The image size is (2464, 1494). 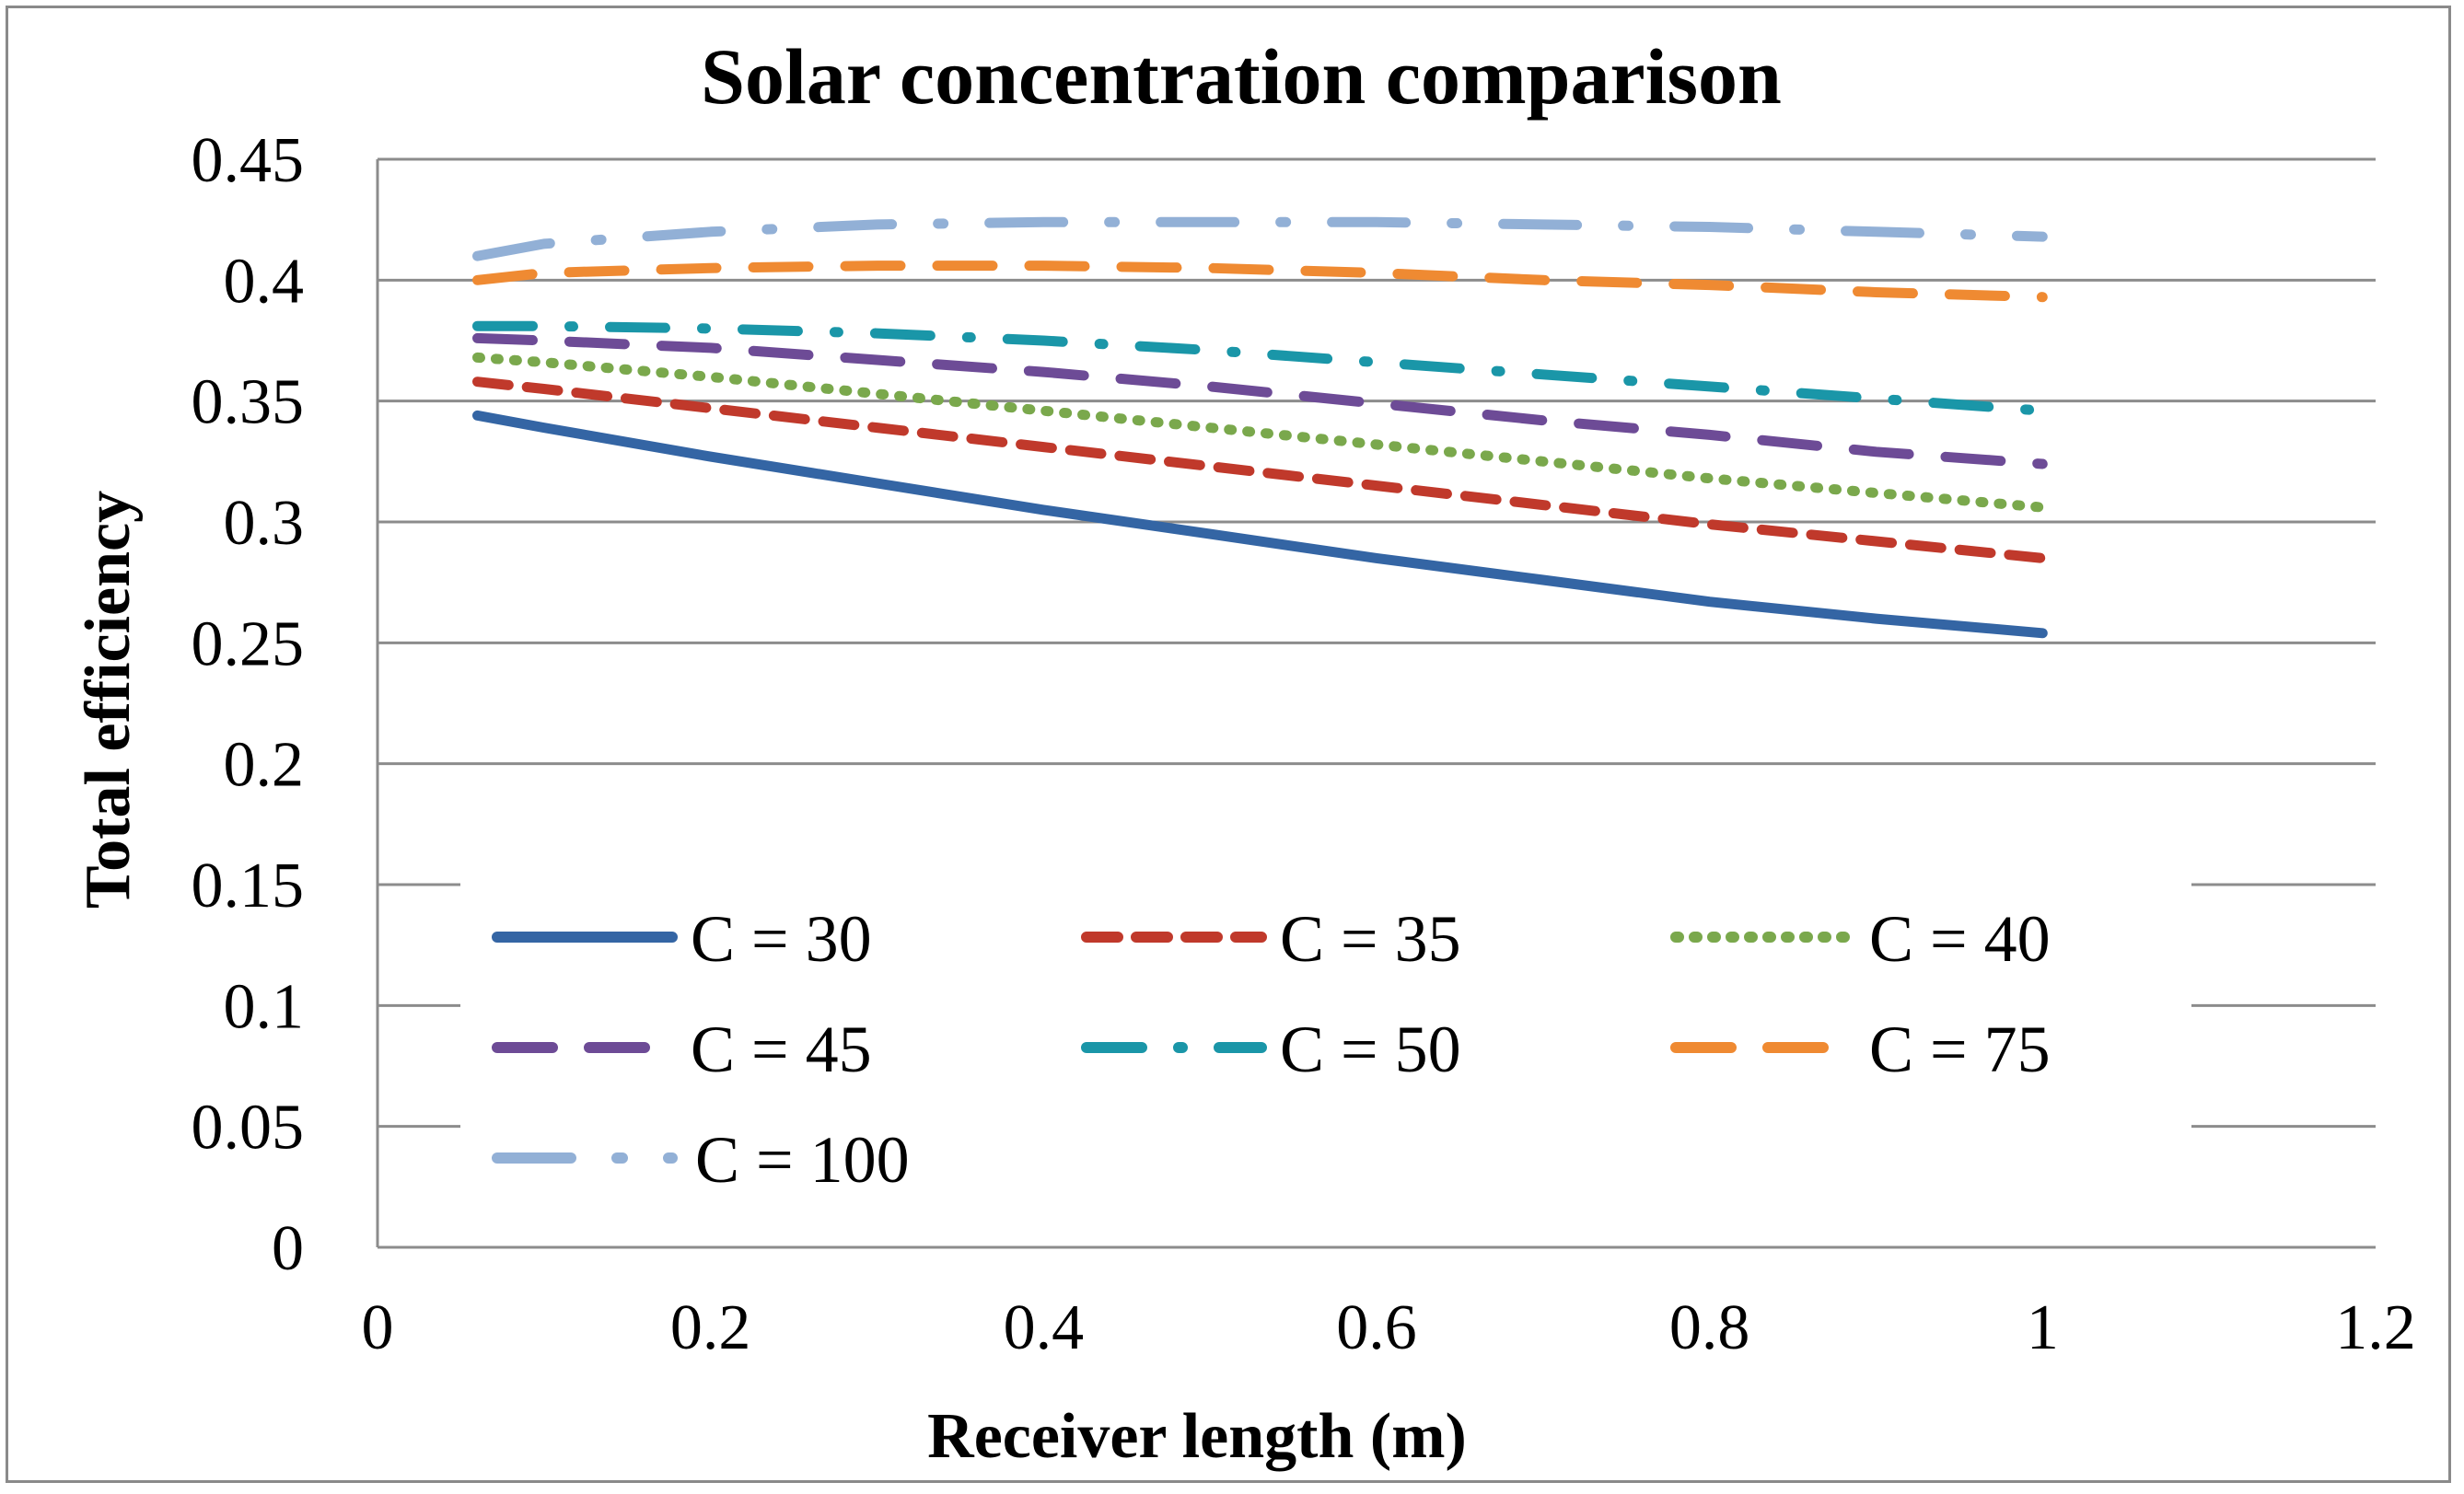 What do you see at coordinates (781, 939) in the screenshot?
I see `legend-label-30: C = 30` at bounding box center [781, 939].